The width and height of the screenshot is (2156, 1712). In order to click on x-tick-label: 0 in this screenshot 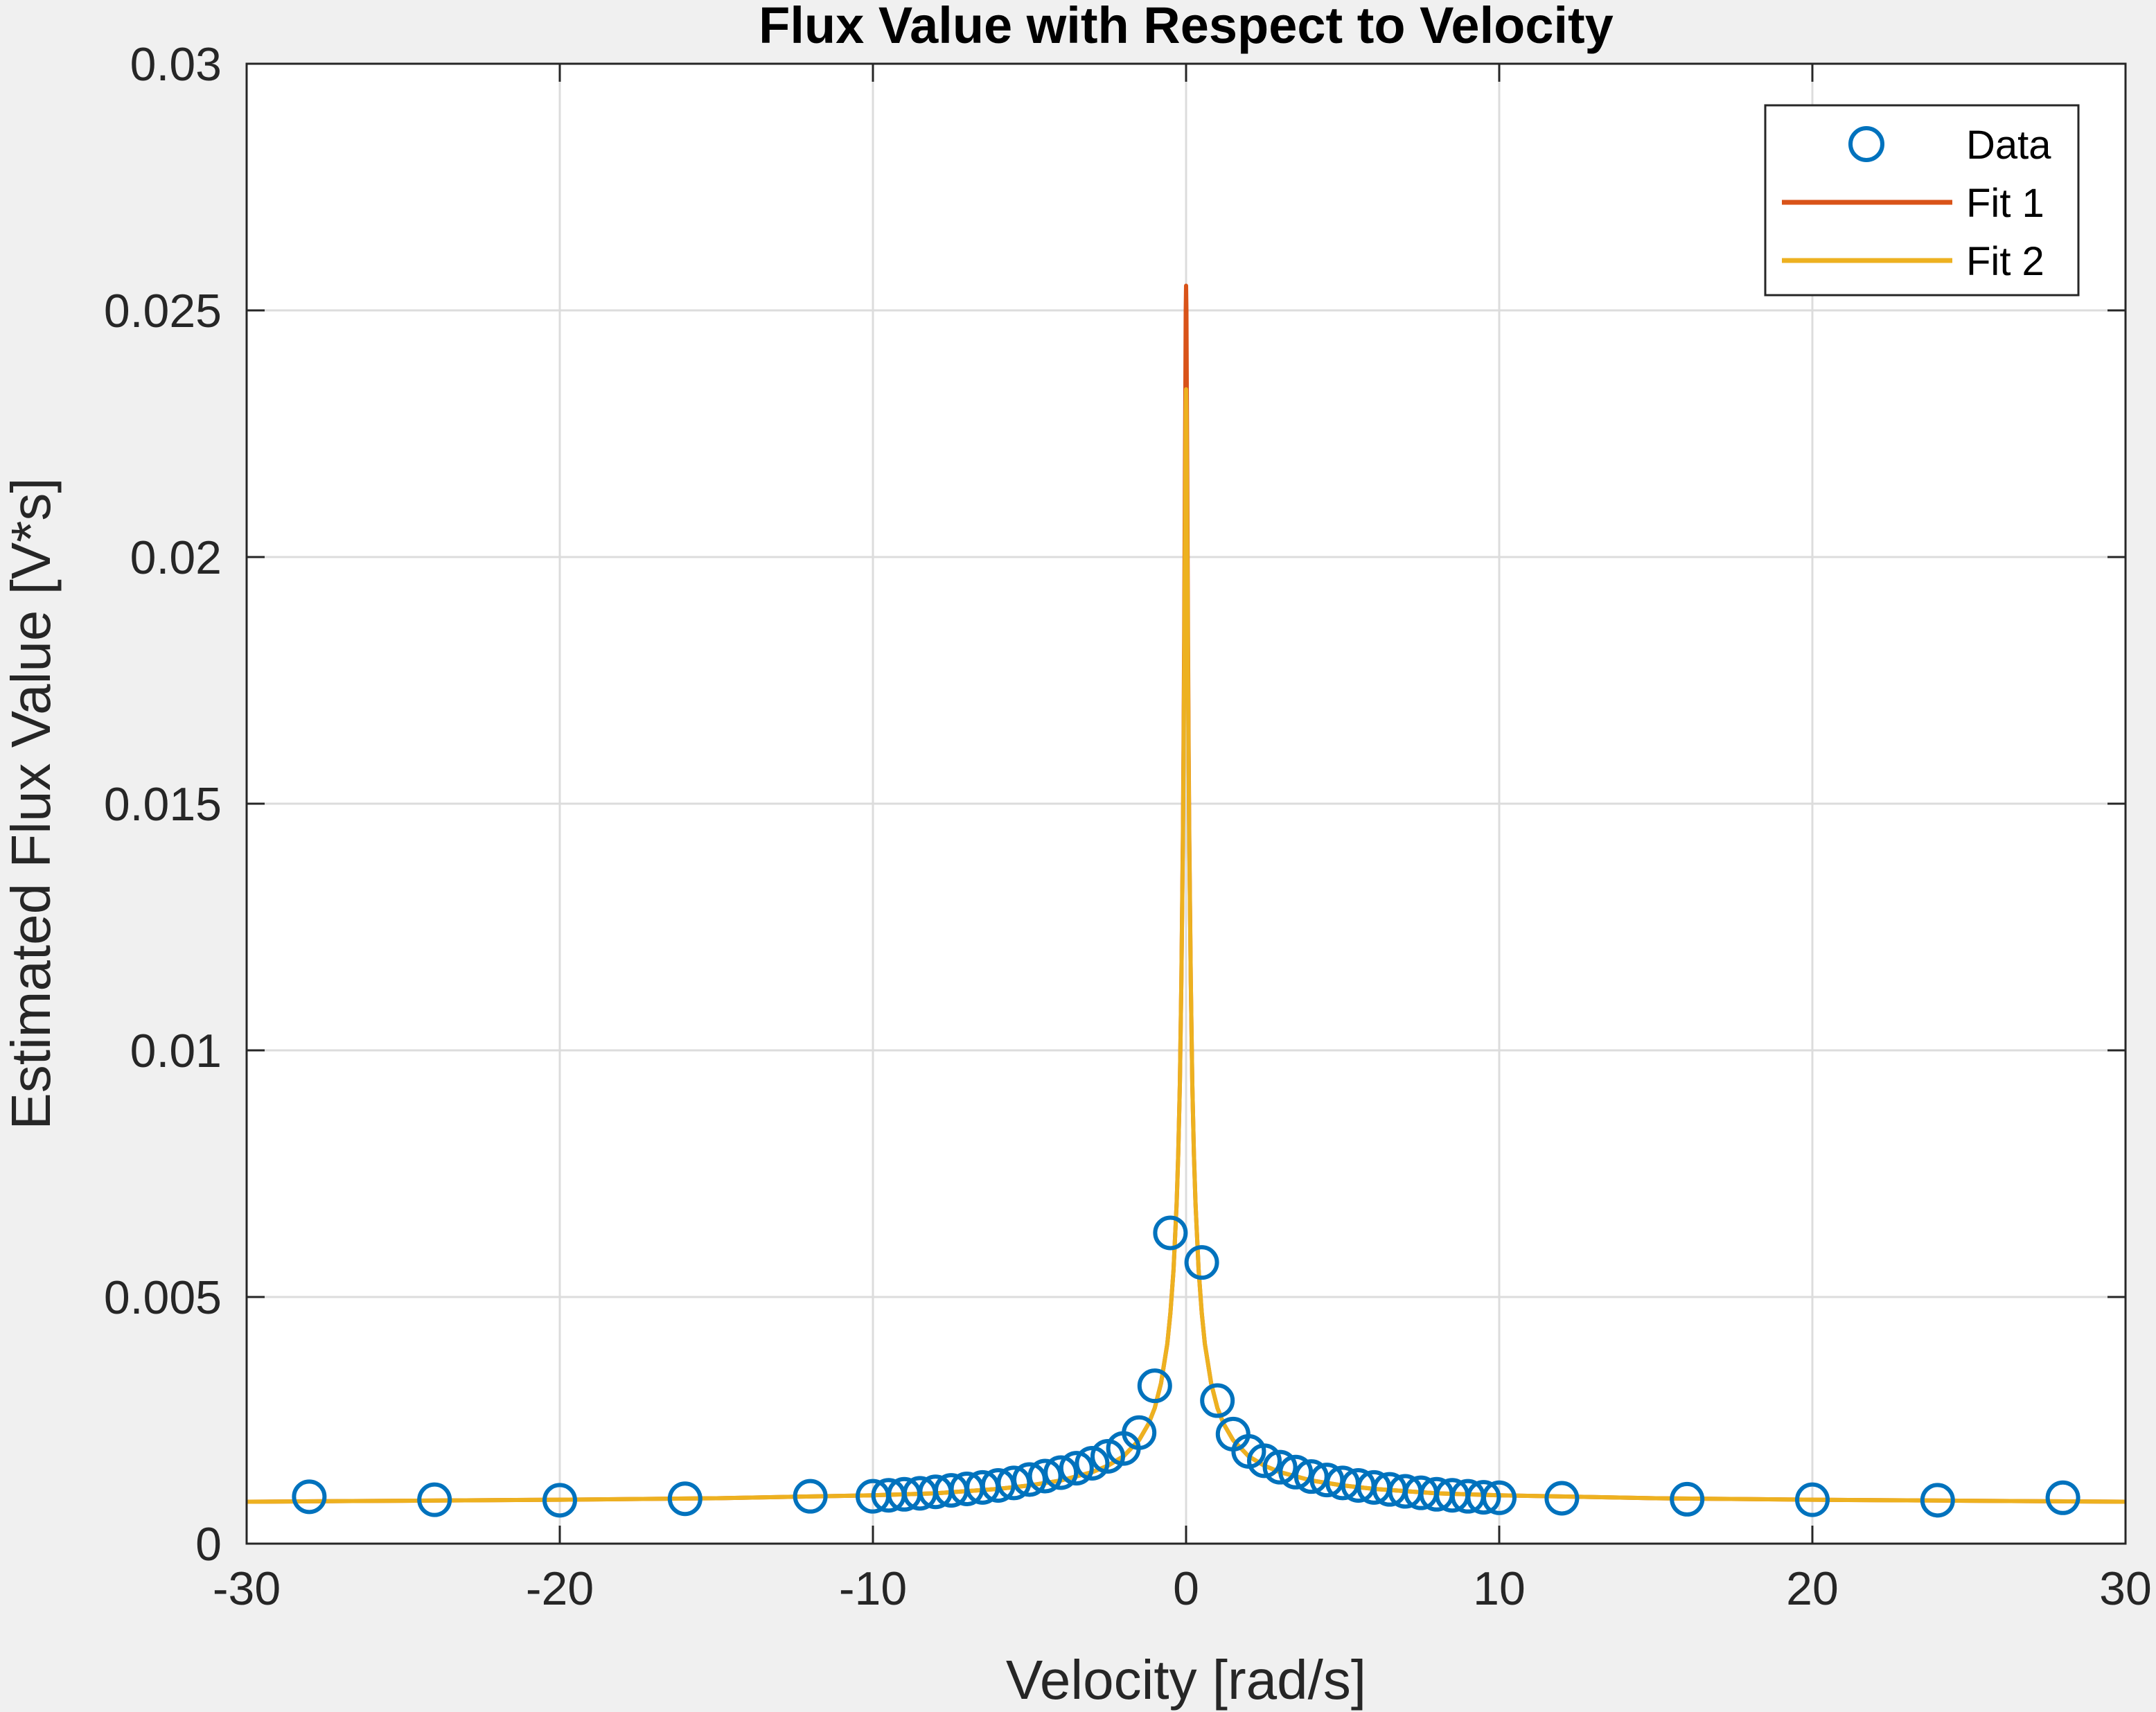, I will do `click(1186, 1589)`.